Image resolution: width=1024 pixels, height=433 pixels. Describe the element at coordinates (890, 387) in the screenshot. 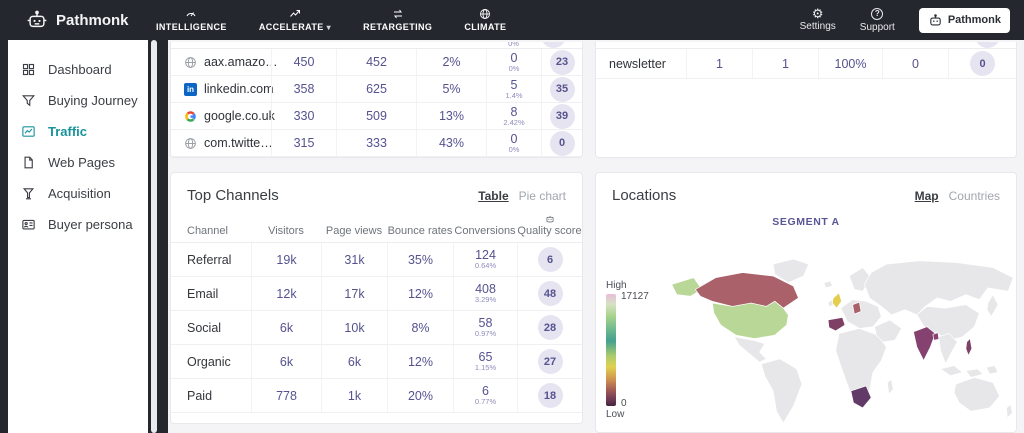

I see `country-madagascar` at that location.